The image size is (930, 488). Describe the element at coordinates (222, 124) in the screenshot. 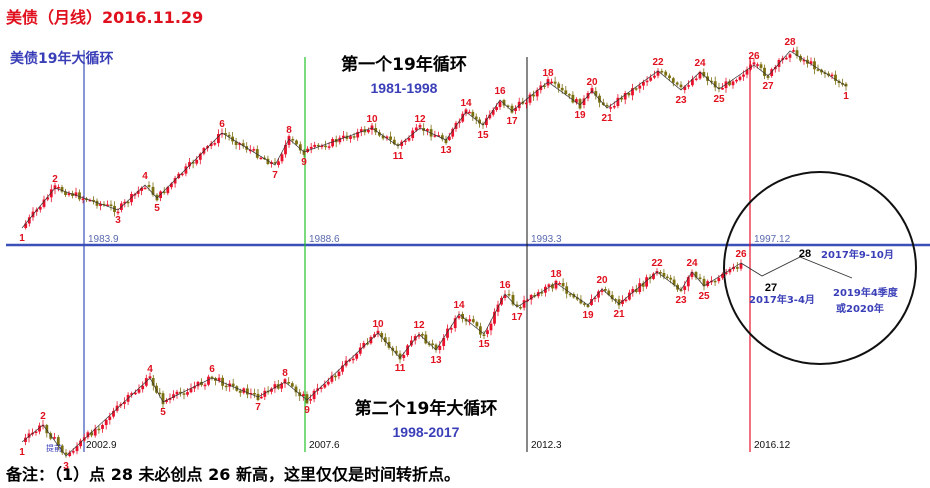

I see `point-label: 6` at that location.